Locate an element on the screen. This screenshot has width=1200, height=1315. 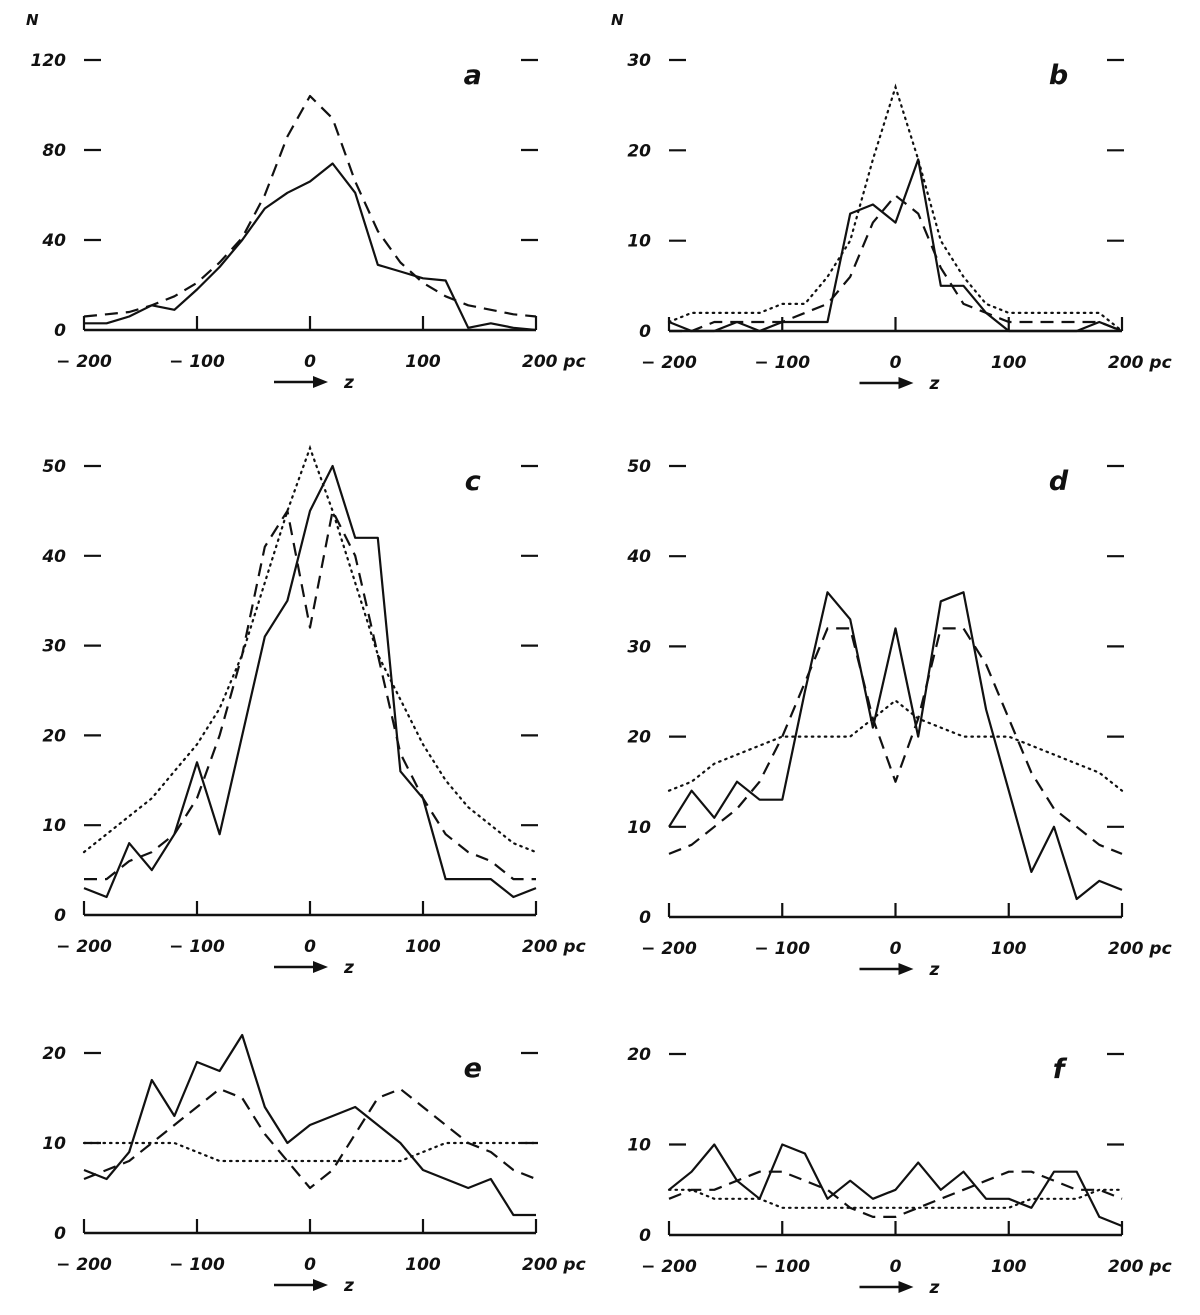
y-tick-label-c-5: 50 is located at coordinates (54, 467).